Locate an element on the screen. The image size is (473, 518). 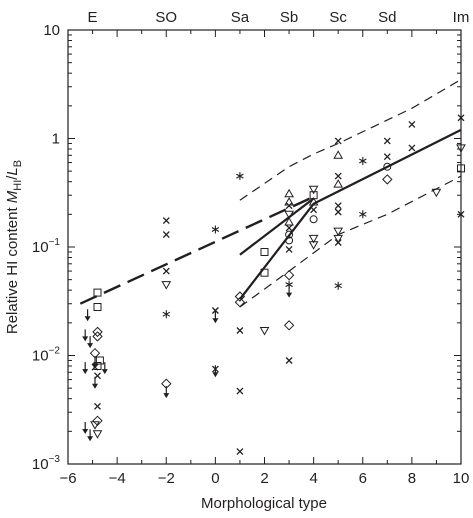
y-tick-label: 10⁻¹ is located at coordinates (46, 246).